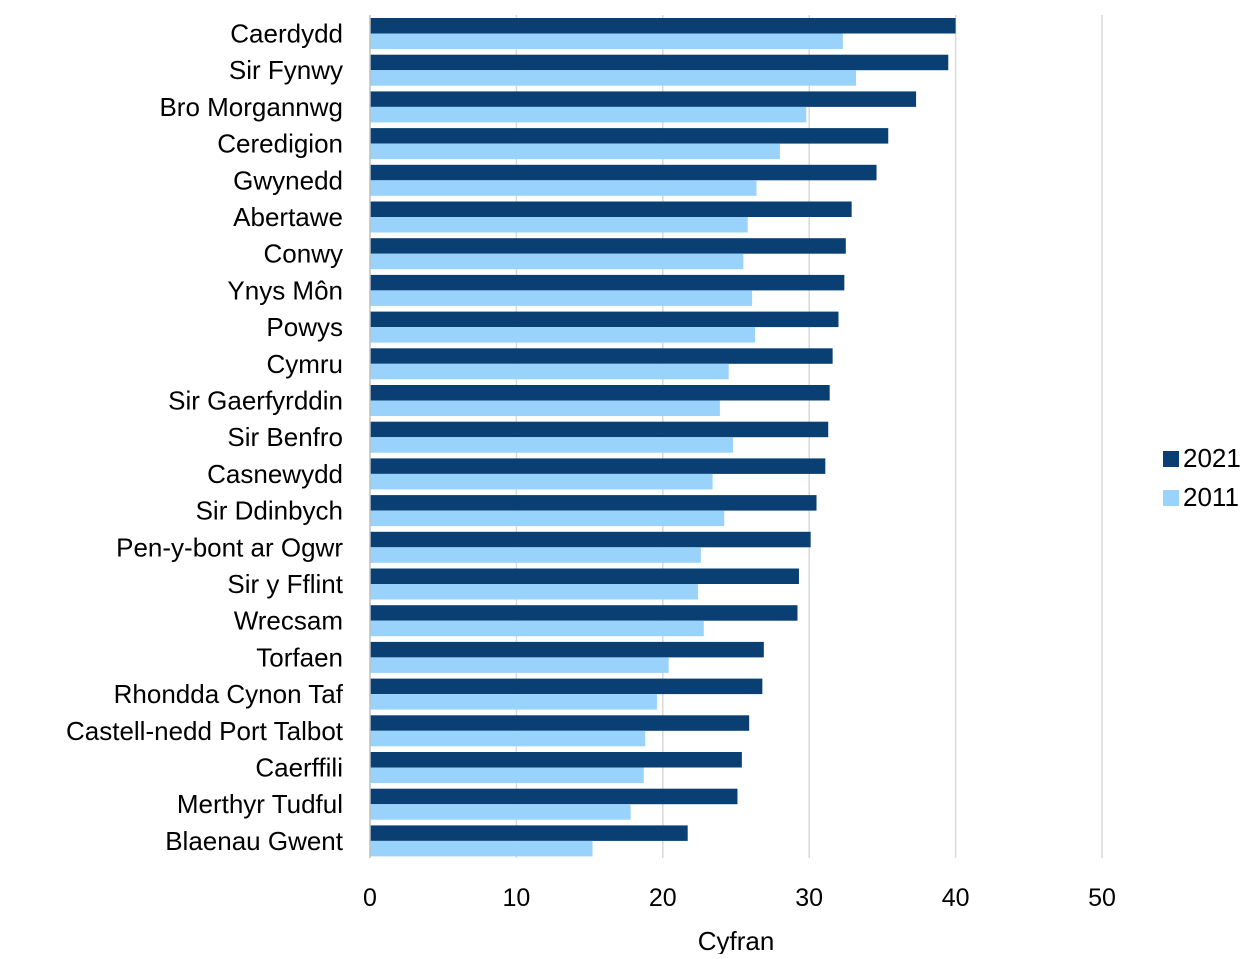  I want to click on category-label: Merthyr Tudful, so click(260, 804).